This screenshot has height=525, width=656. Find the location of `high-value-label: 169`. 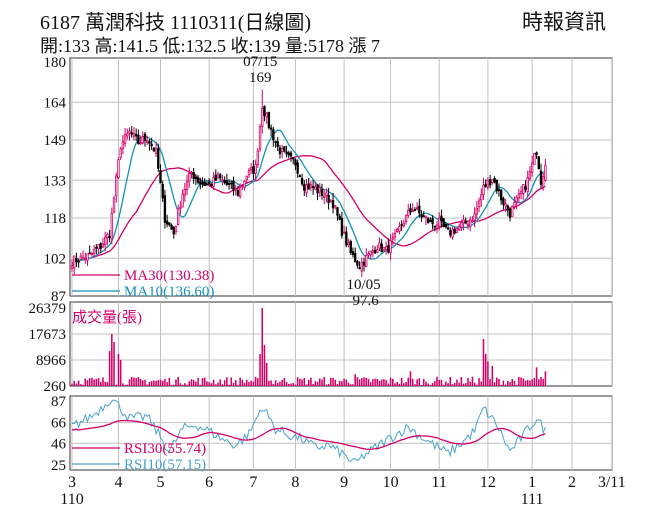

high-value-label: 169 is located at coordinates (260, 78).